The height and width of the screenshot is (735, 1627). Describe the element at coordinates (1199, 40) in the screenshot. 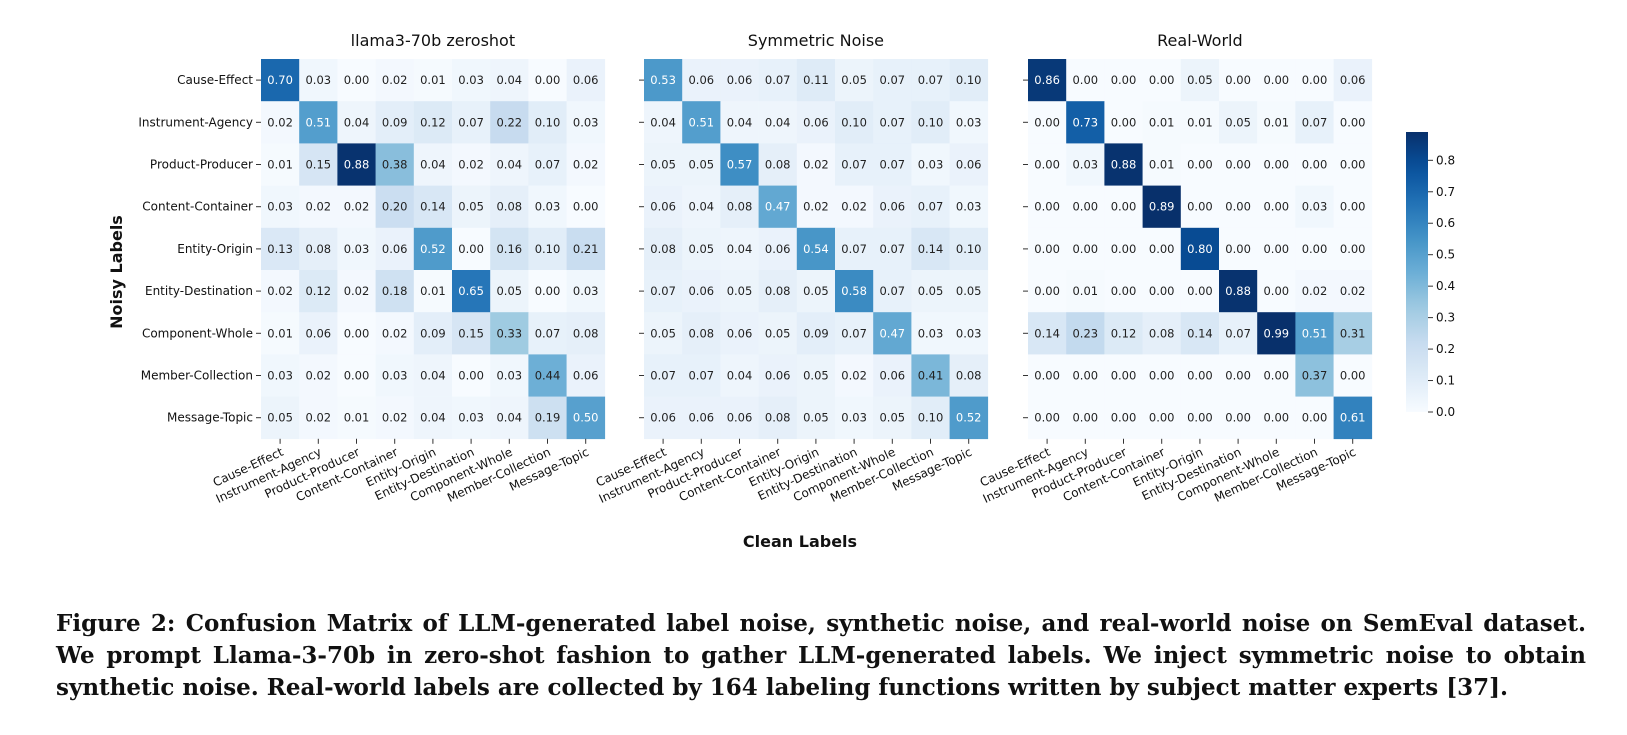

I see `panel-title-2: Real-World` at that location.